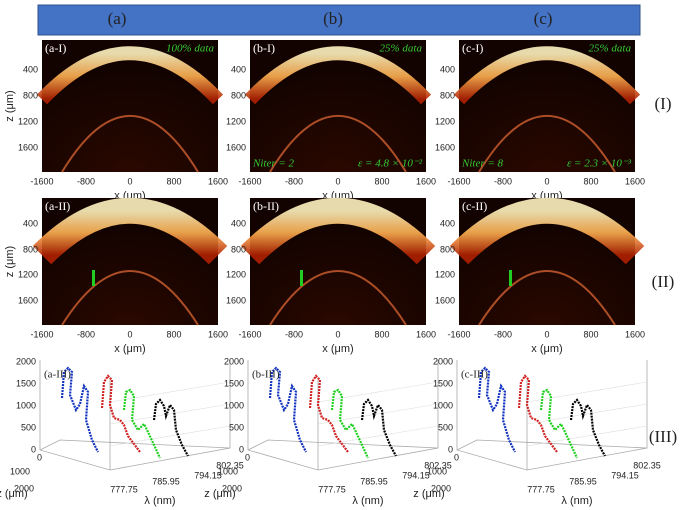 This screenshot has width=686, height=510. I want to click on panel-label: (a-I), so click(55, 48).